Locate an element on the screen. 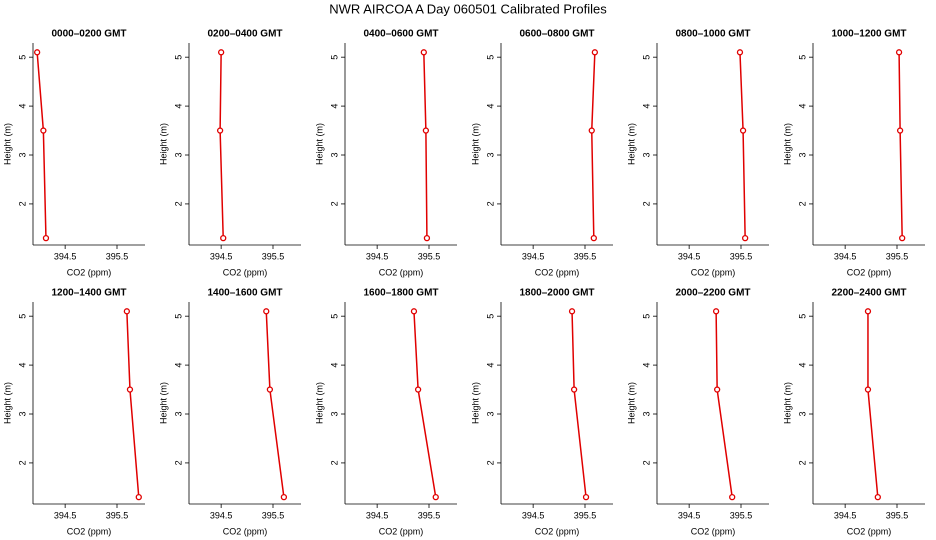 This screenshot has width=936, height=540. panel-title: 1400–1600 GMT is located at coordinates (244, 293).